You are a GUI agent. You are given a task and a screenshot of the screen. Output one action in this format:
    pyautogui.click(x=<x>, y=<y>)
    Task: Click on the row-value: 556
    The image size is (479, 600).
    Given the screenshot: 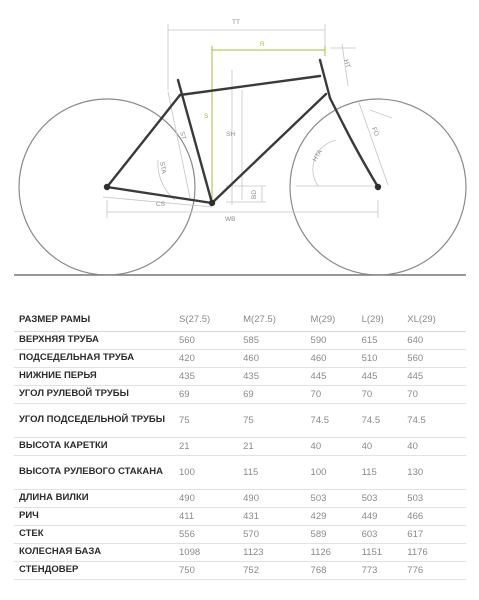 What is the action you would take?
    pyautogui.click(x=211, y=534)
    